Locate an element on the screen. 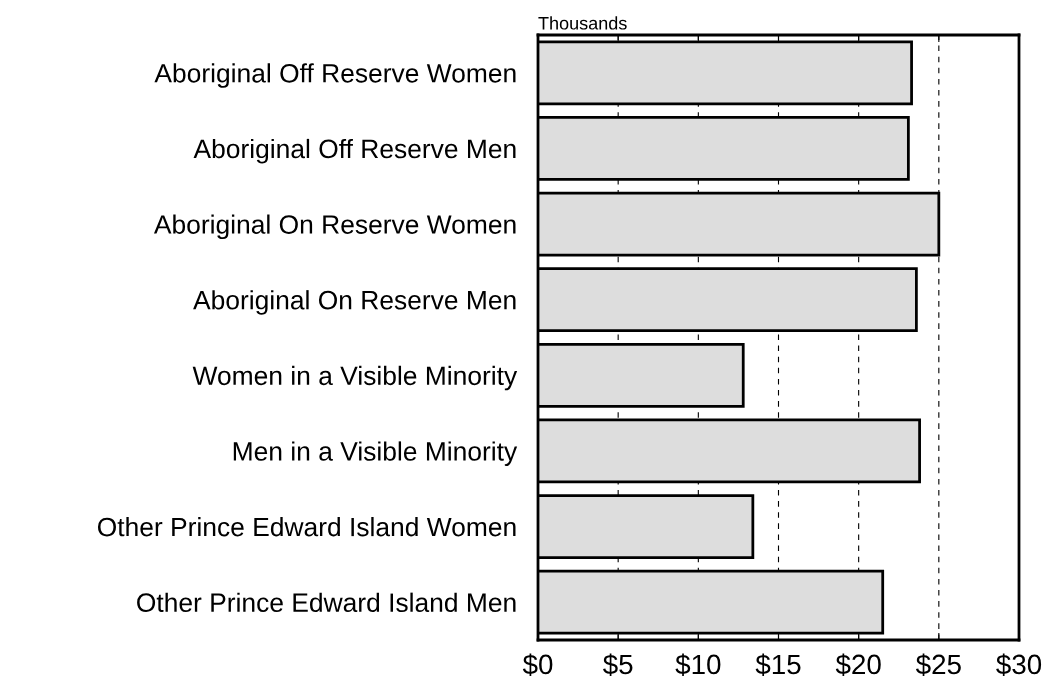  x-tick-label: $0 is located at coordinates (537, 664).